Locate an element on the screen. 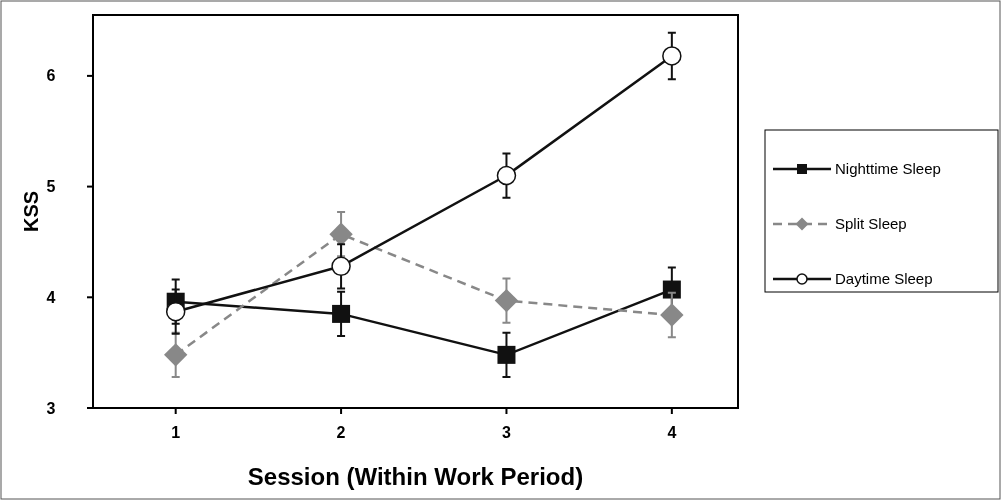  y-axis-title: KSS is located at coordinates (31, 211).